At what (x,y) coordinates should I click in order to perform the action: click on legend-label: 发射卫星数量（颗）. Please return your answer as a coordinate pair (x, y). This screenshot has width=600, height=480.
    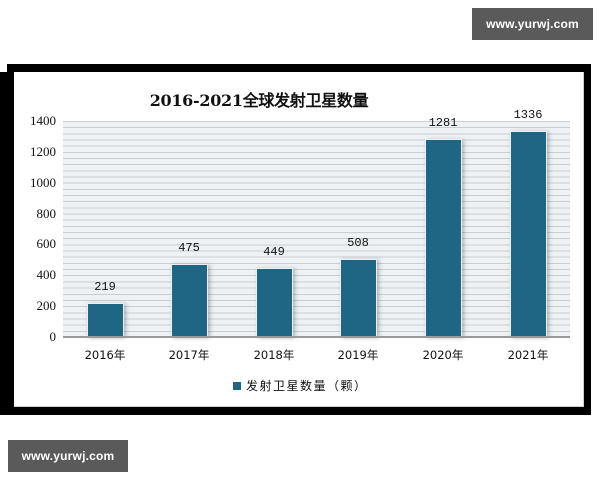
    Looking at the image, I should click on (307, 386).